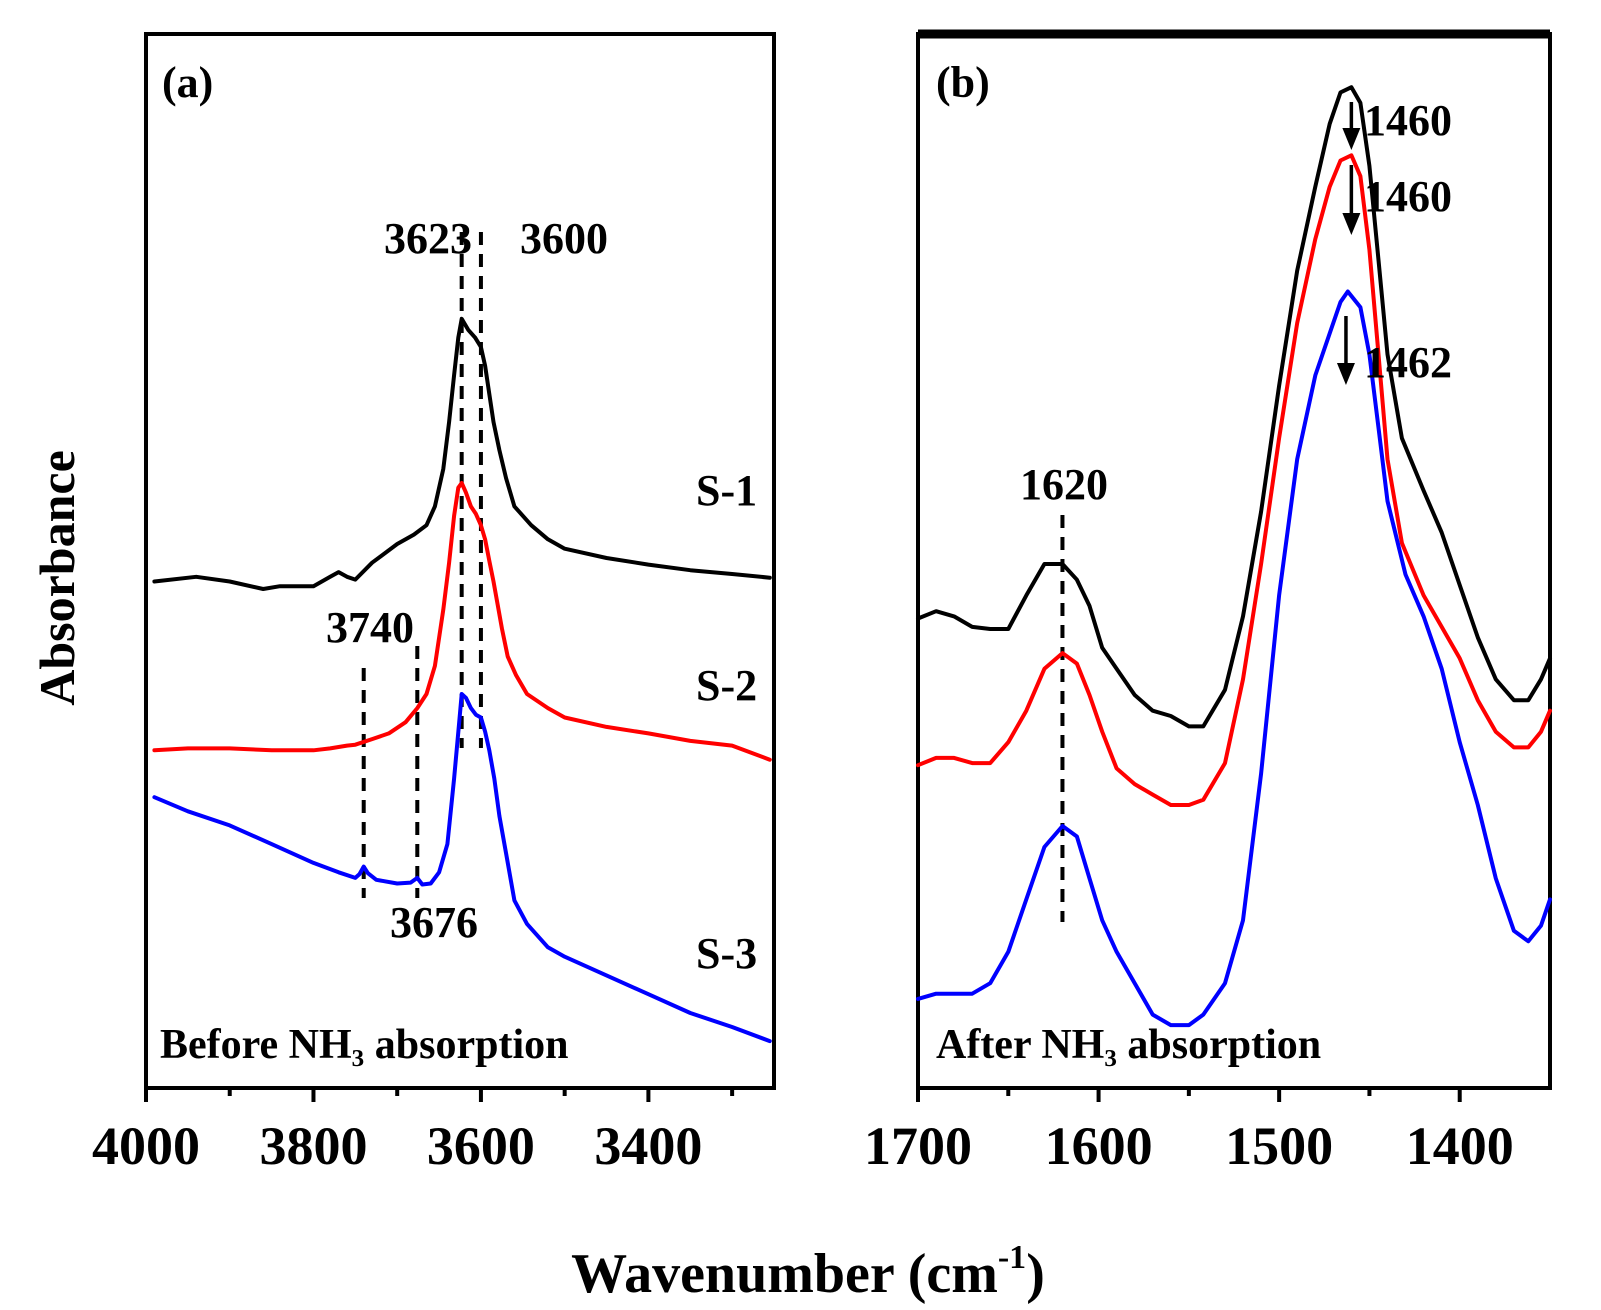  I want to click on x-axis-label-sup: -1, so click(1012, 1257).